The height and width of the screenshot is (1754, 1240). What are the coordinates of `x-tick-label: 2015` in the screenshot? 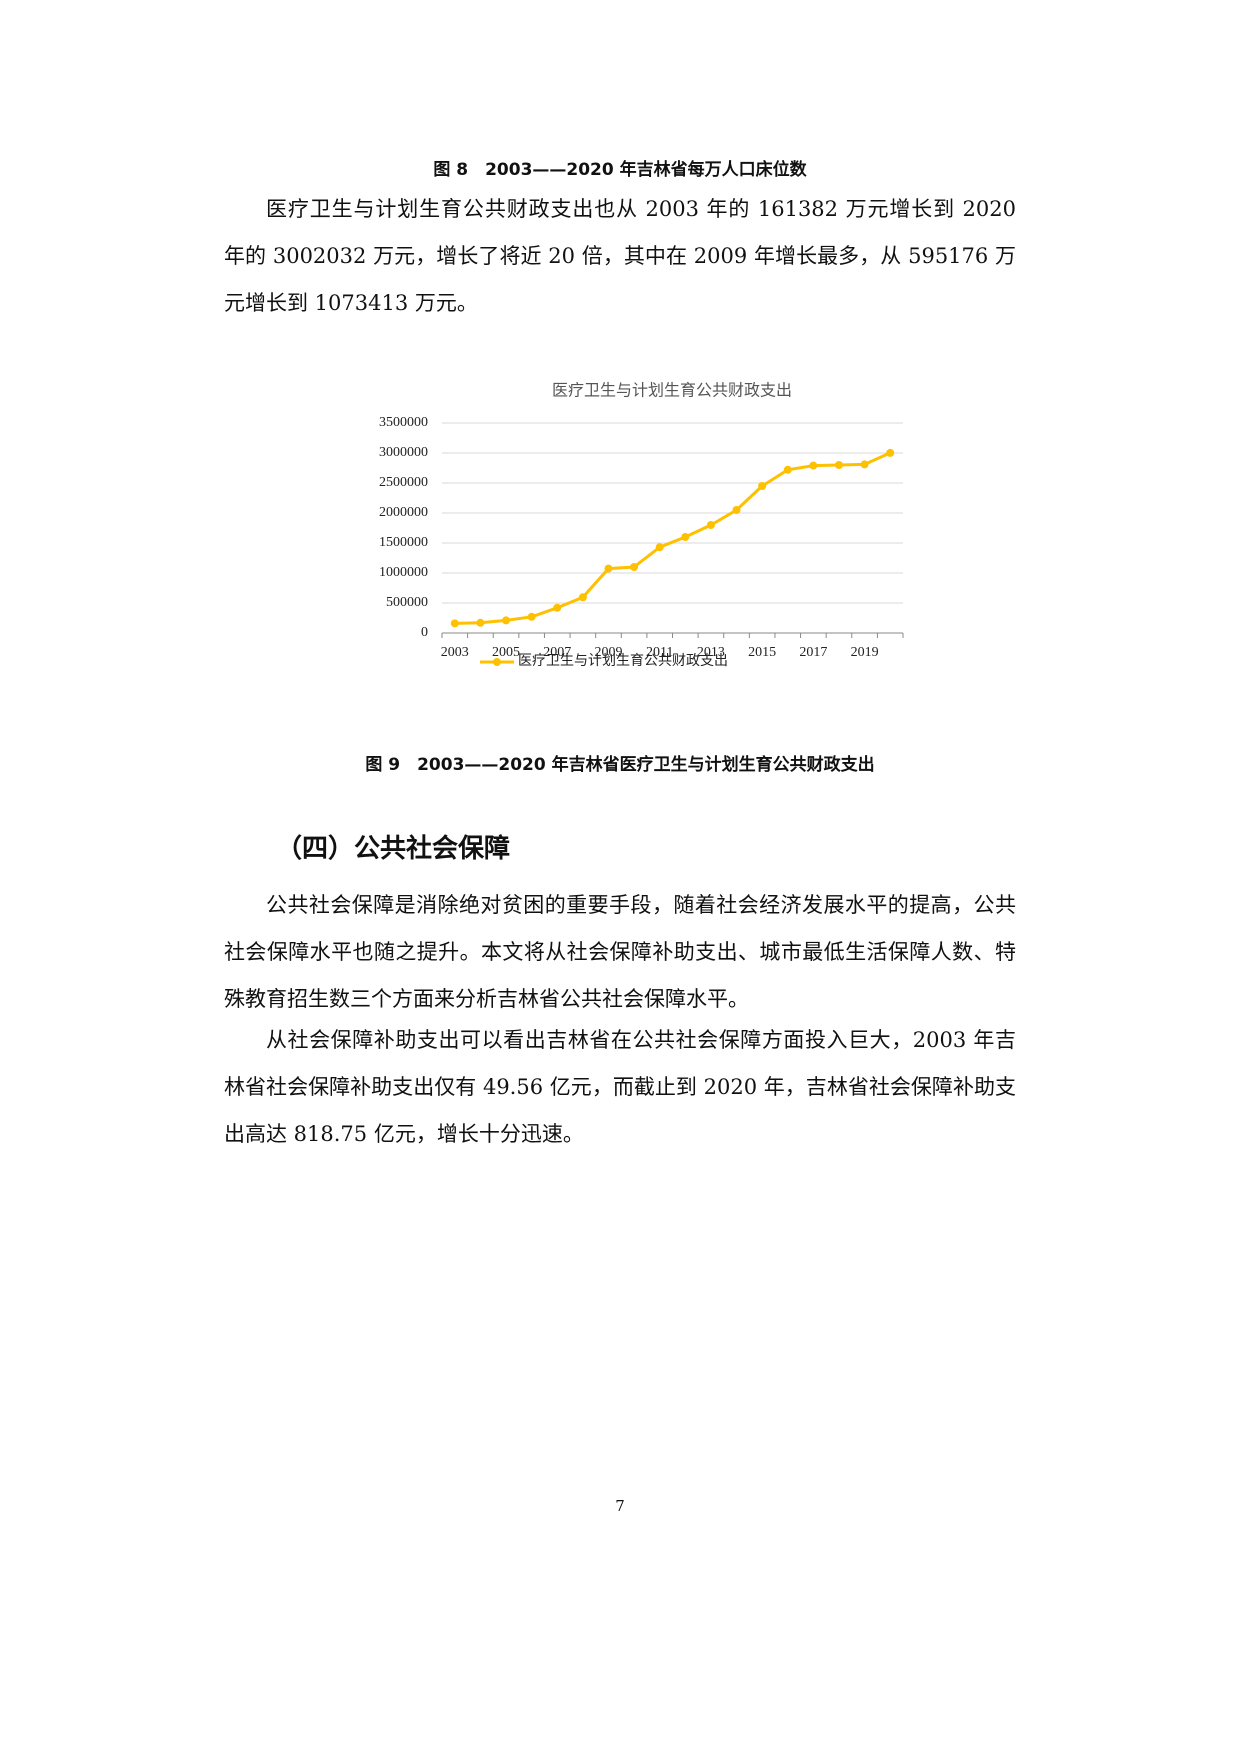 It's located at (762, 652).